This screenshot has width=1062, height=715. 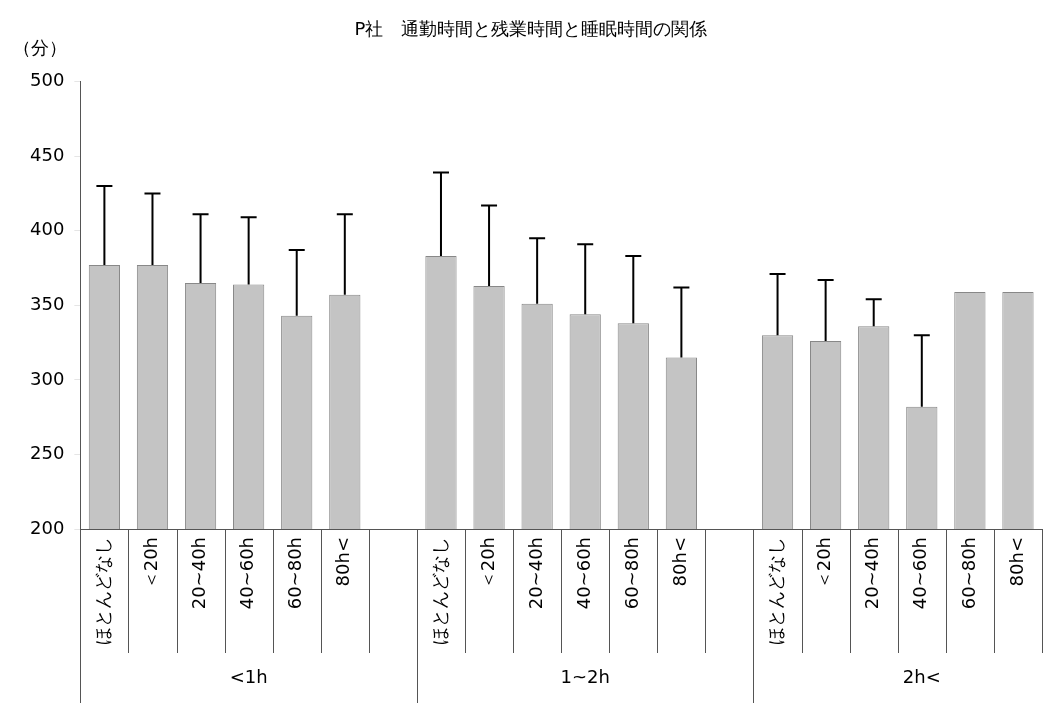 What do you see at coordinates (47, 527) in the screenshot?
I see `y-tick-label: 200` at bounding box center [47, 527].